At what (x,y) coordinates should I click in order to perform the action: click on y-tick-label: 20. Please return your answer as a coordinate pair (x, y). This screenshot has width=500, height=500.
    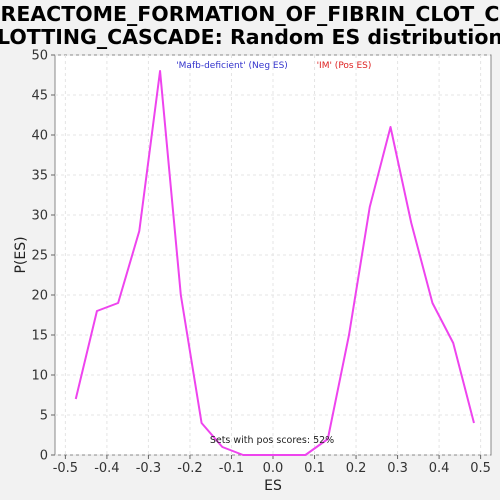
    Looking at the image, I should click on (39, 296).